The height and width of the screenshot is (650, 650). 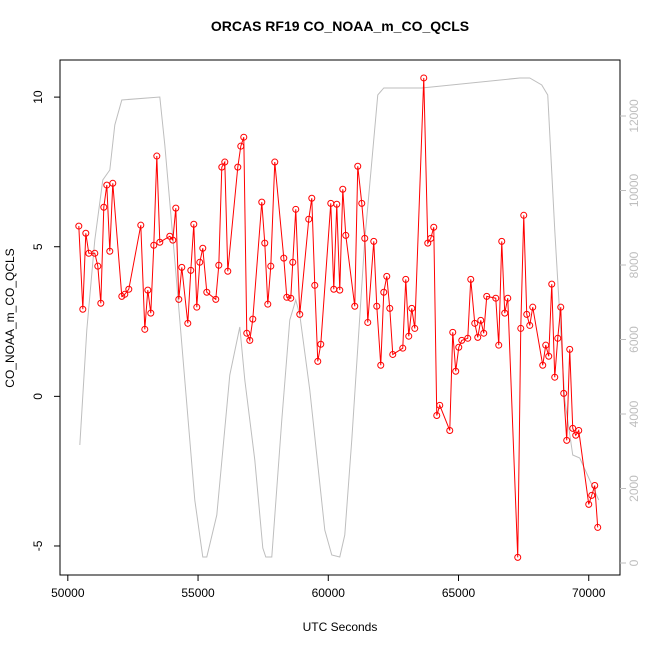 I want to click on y-tick-label: 10, so click(x=38, y=97).